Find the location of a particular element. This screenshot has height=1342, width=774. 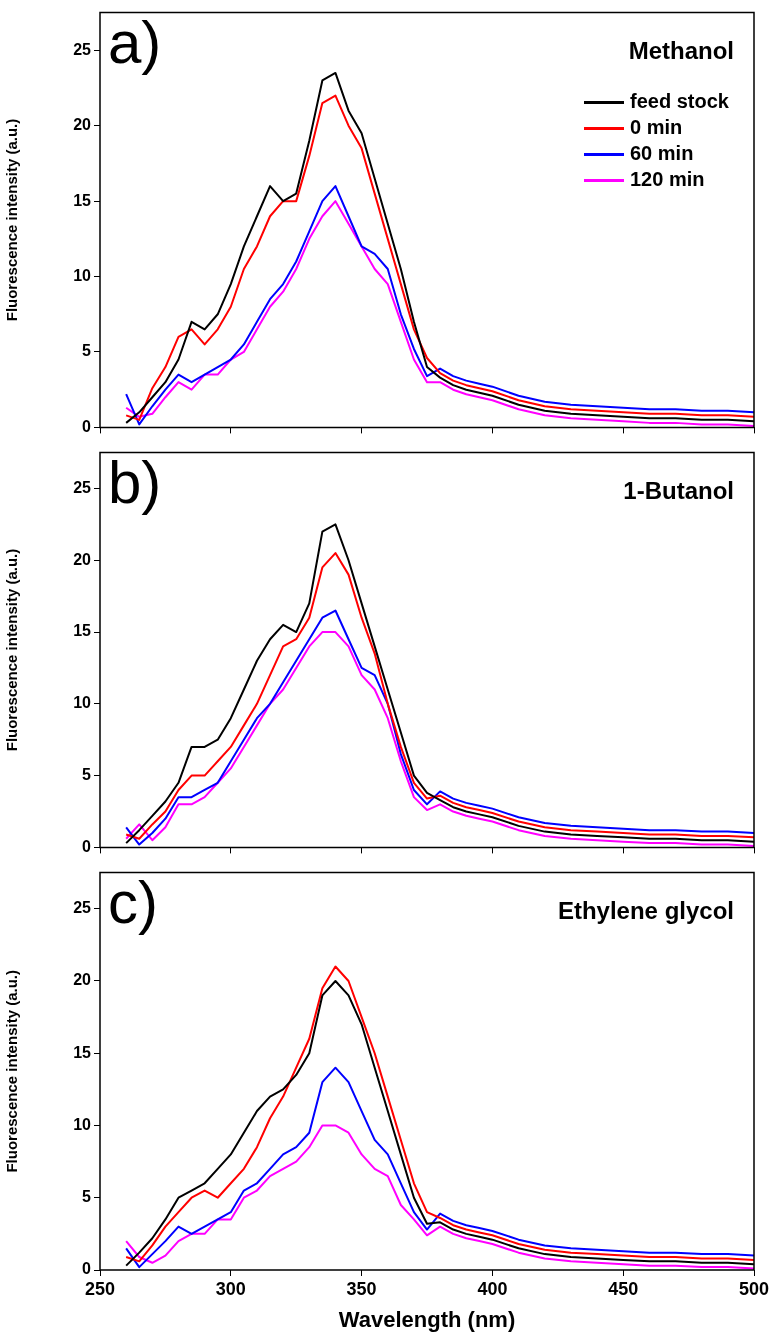

annotation: 1-Butanol is located at coordinates (678, 491).